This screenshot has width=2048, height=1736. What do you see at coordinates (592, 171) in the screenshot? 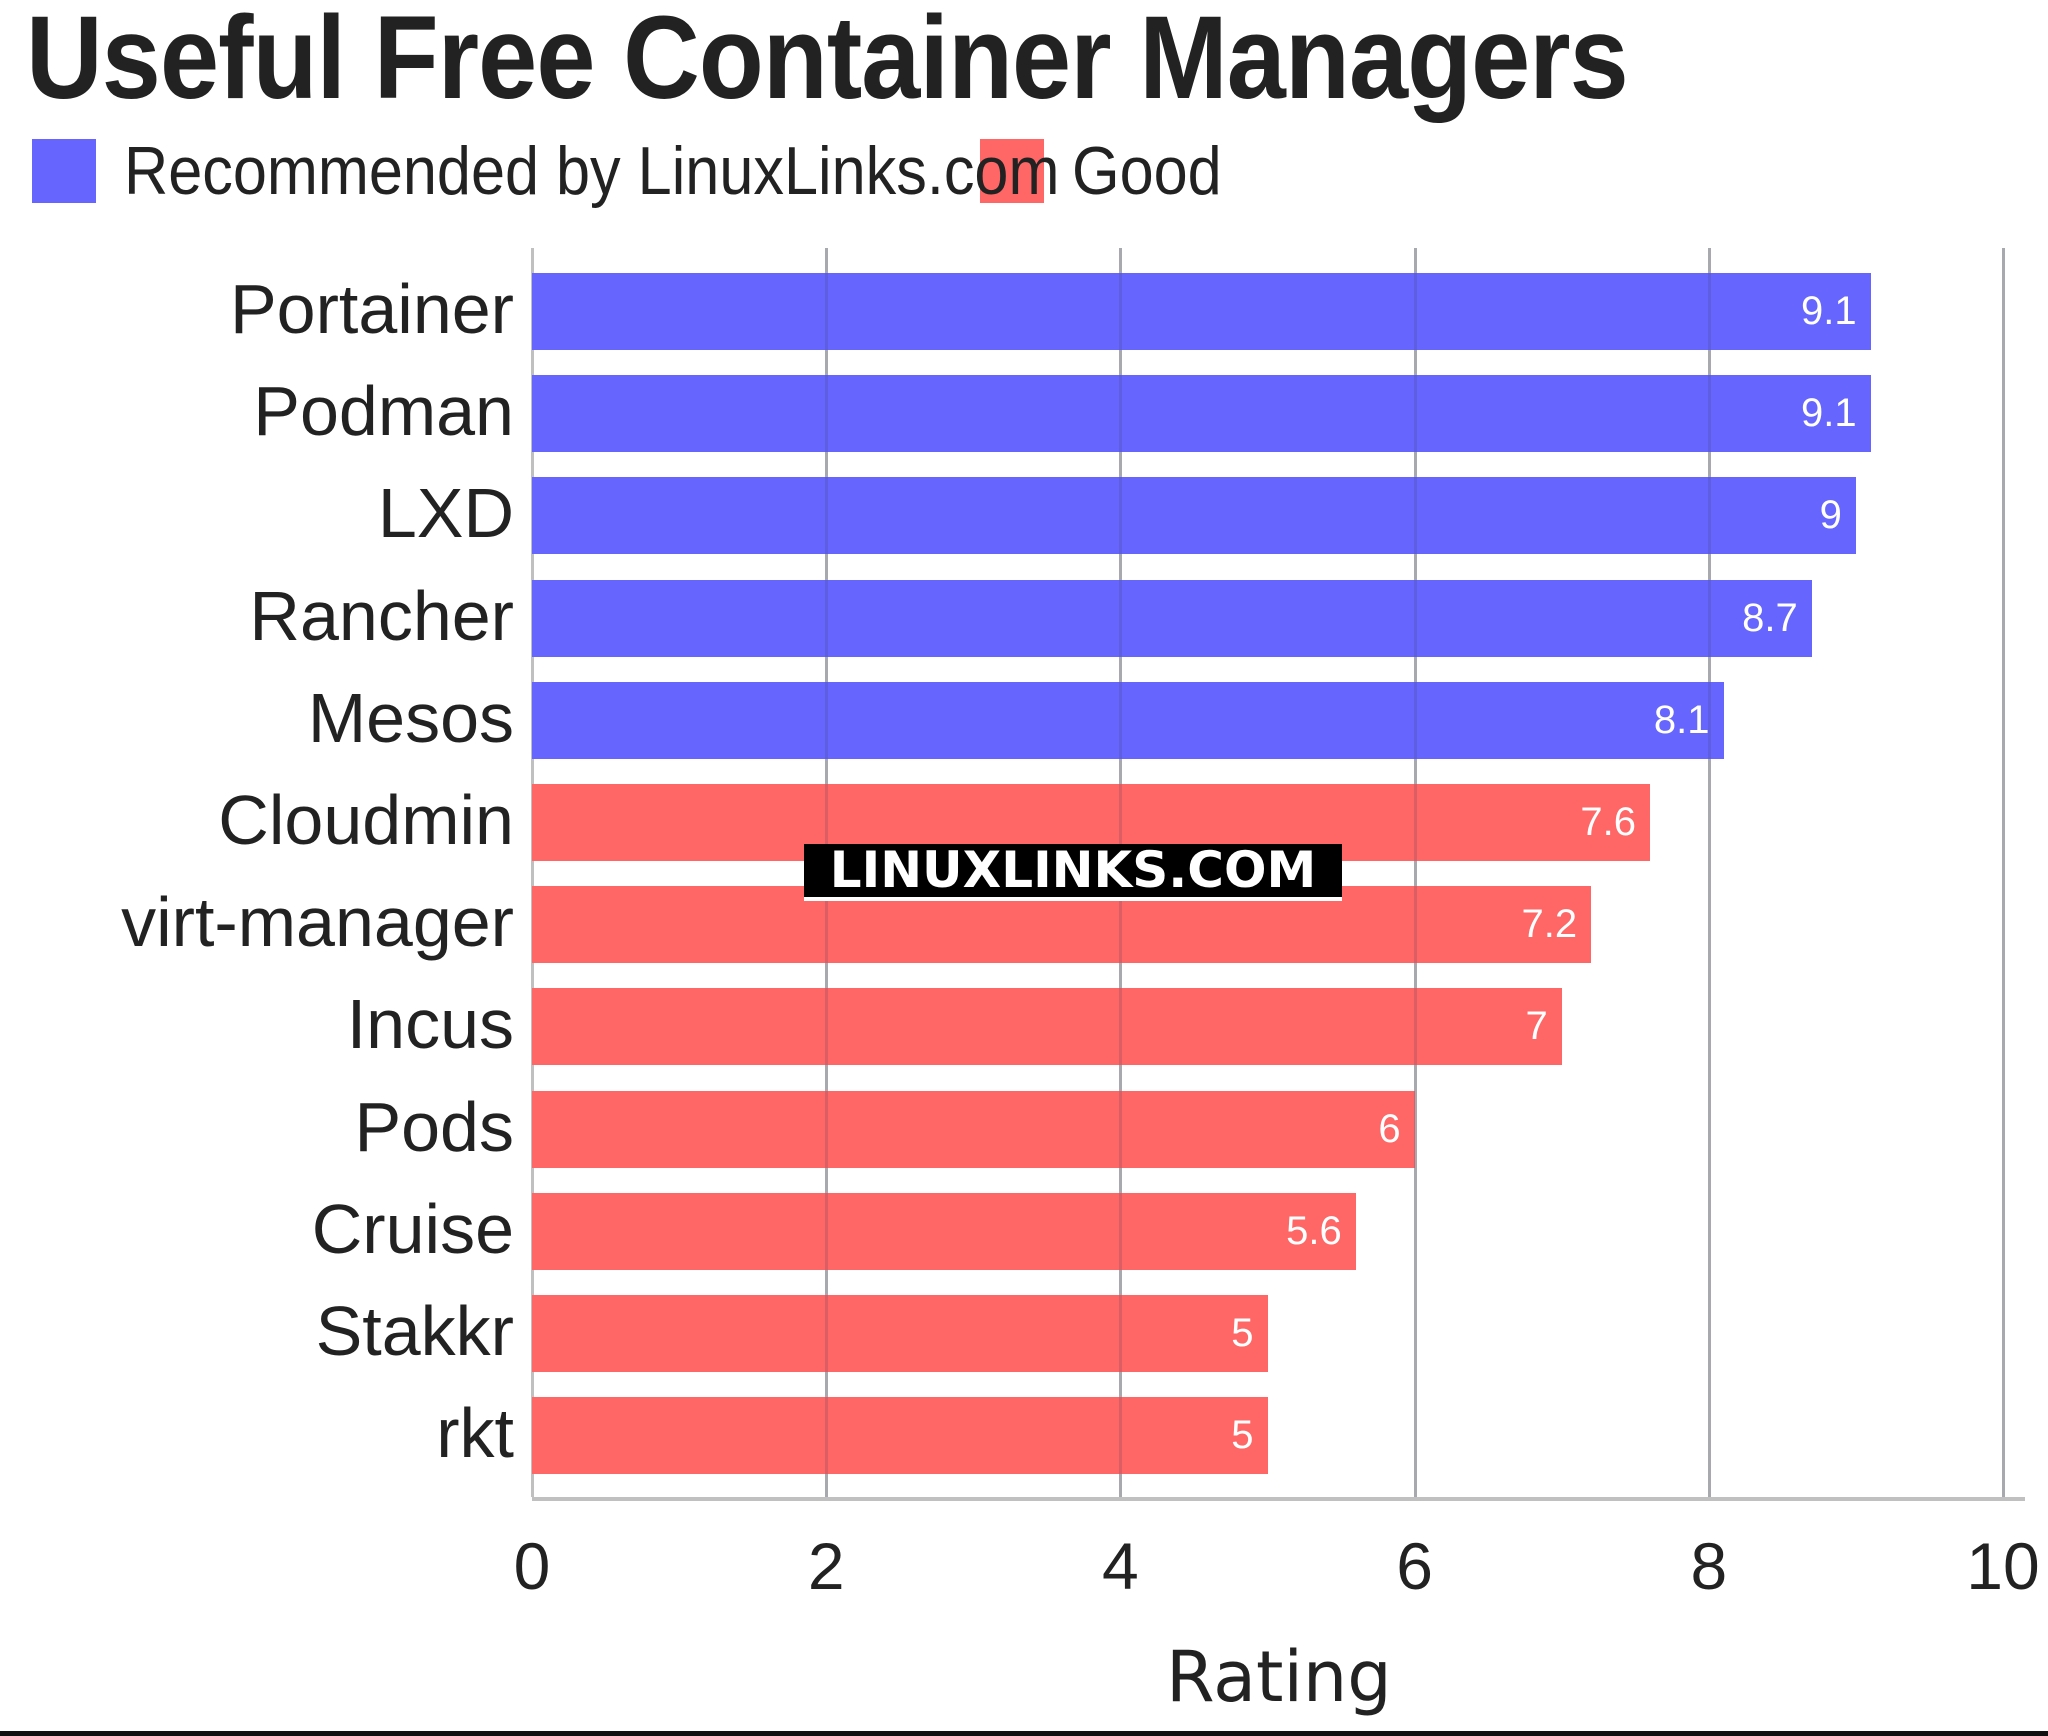
I see `legend-label-recommended: Recommended by LinuxLinks.com` at bounding box center [592, 171].